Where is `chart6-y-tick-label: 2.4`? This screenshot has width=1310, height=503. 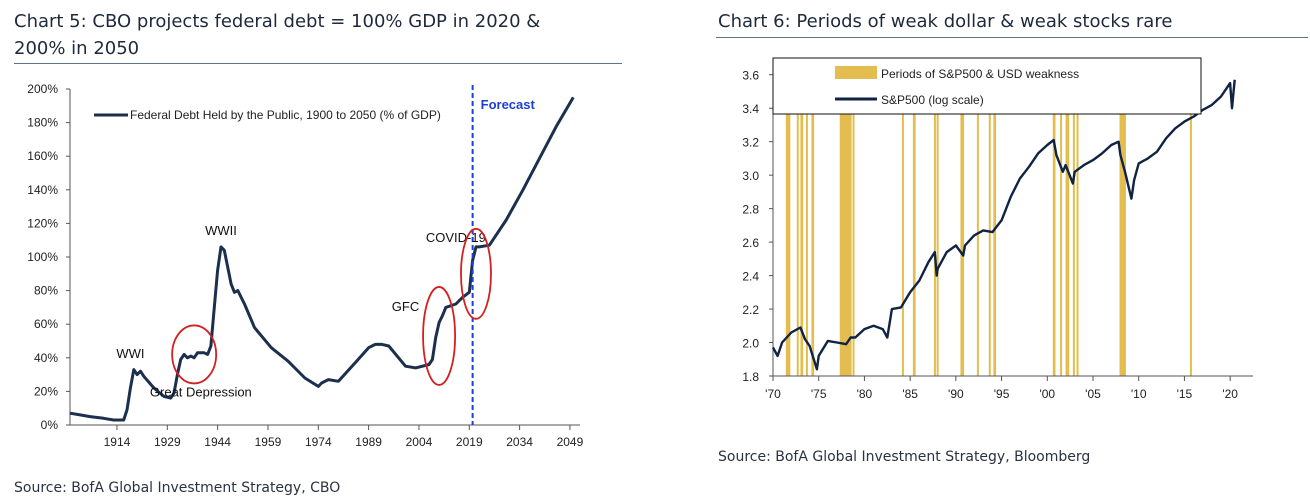 chart6-y-tick-label: 2.4 is located at coordinates (750, 277).